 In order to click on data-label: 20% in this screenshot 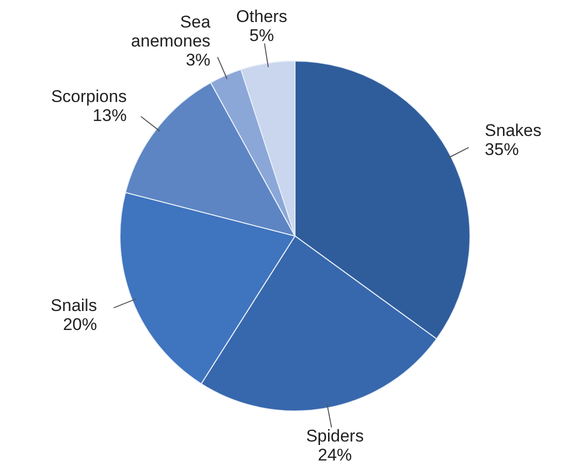, I will do `click(79, 324)`.